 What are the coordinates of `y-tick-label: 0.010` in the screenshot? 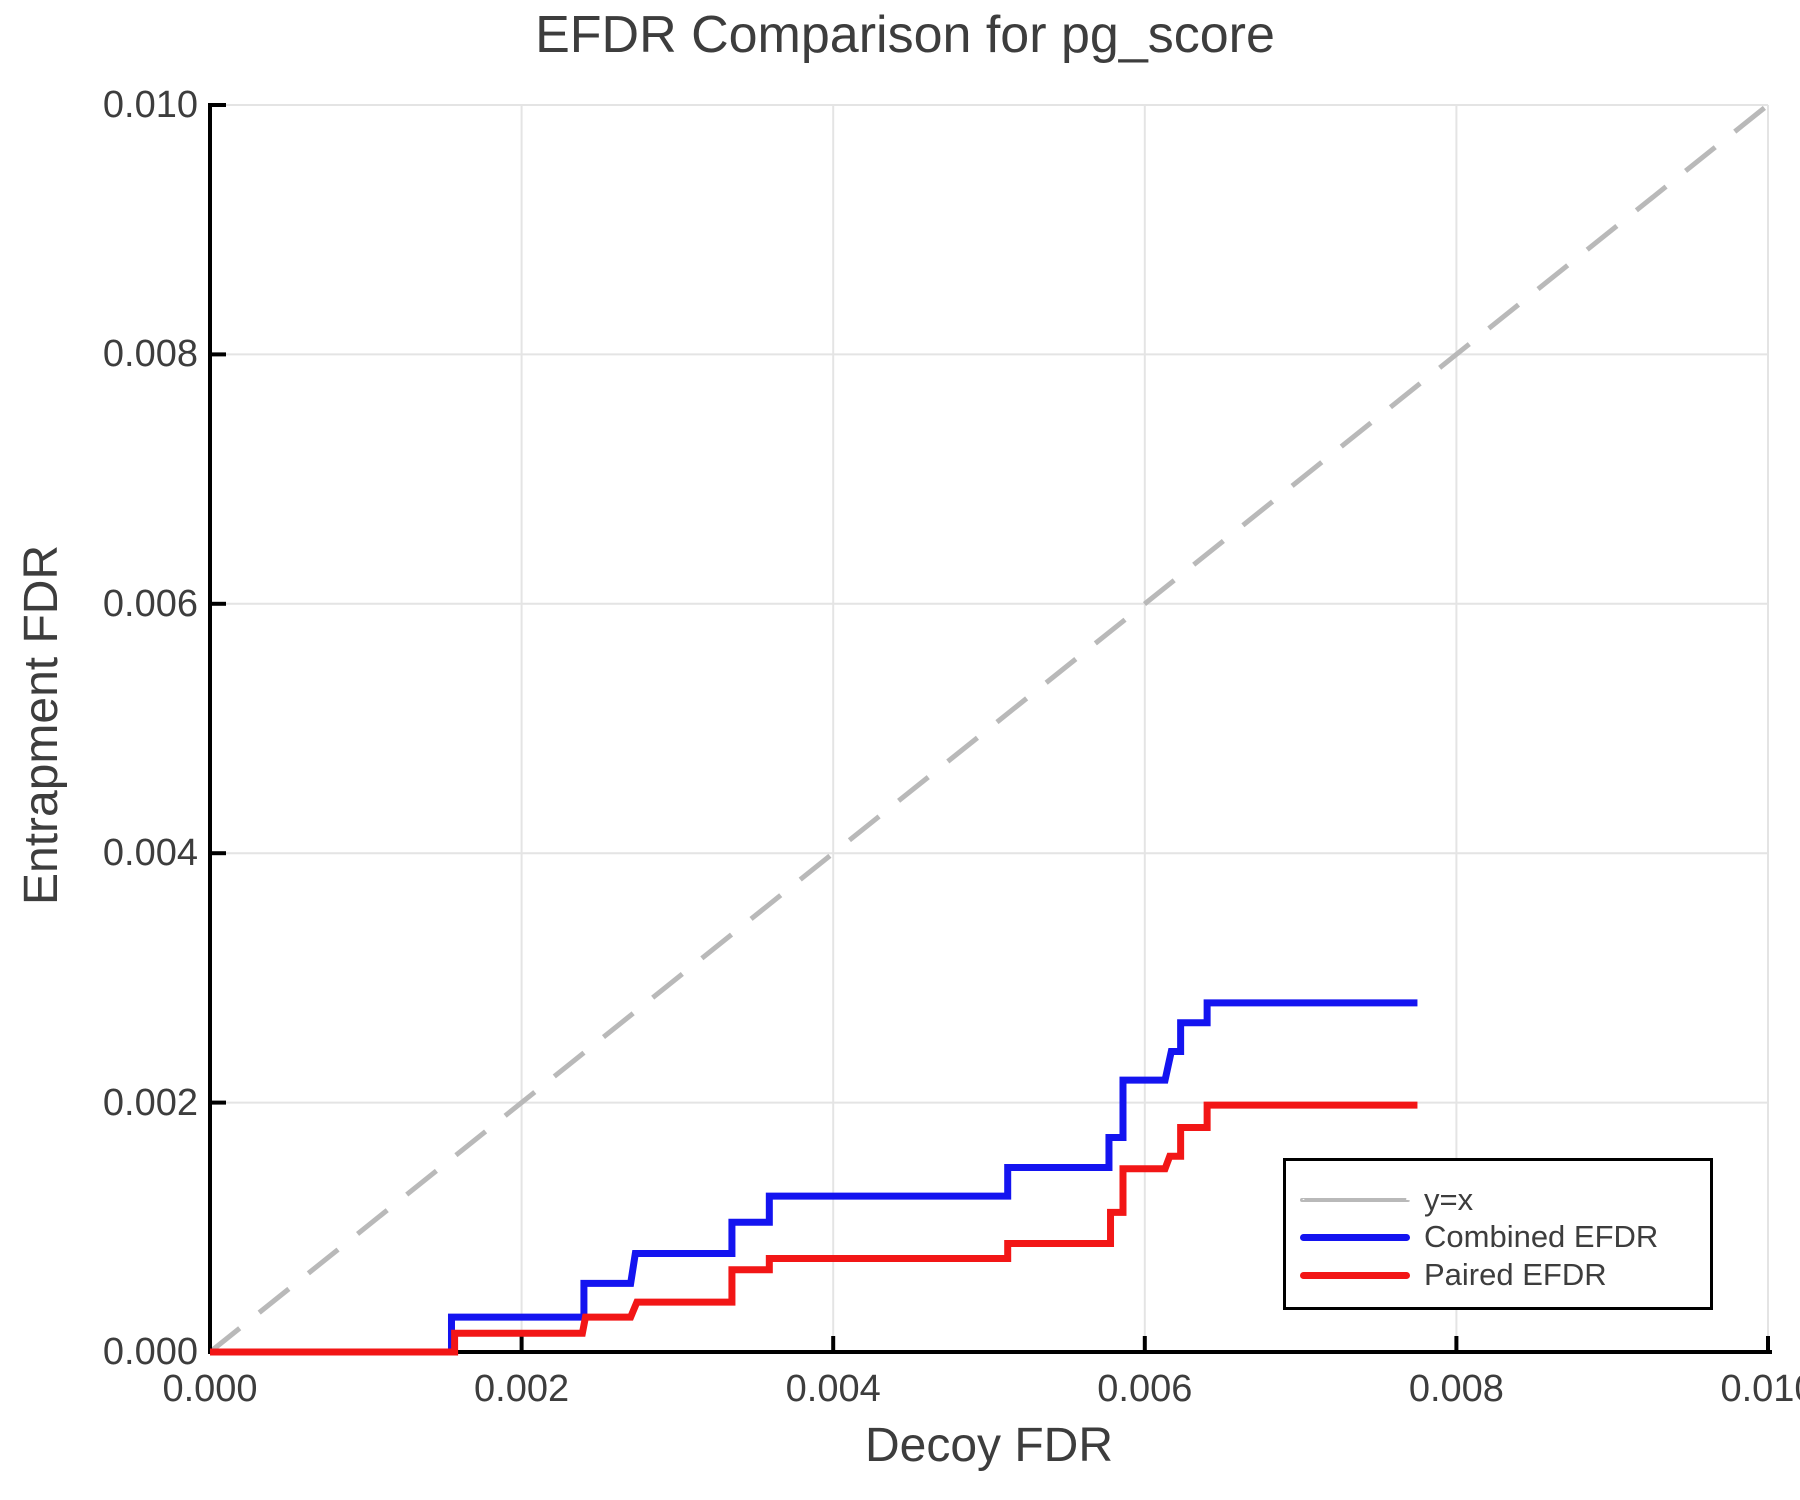 It's located at (150, 105).